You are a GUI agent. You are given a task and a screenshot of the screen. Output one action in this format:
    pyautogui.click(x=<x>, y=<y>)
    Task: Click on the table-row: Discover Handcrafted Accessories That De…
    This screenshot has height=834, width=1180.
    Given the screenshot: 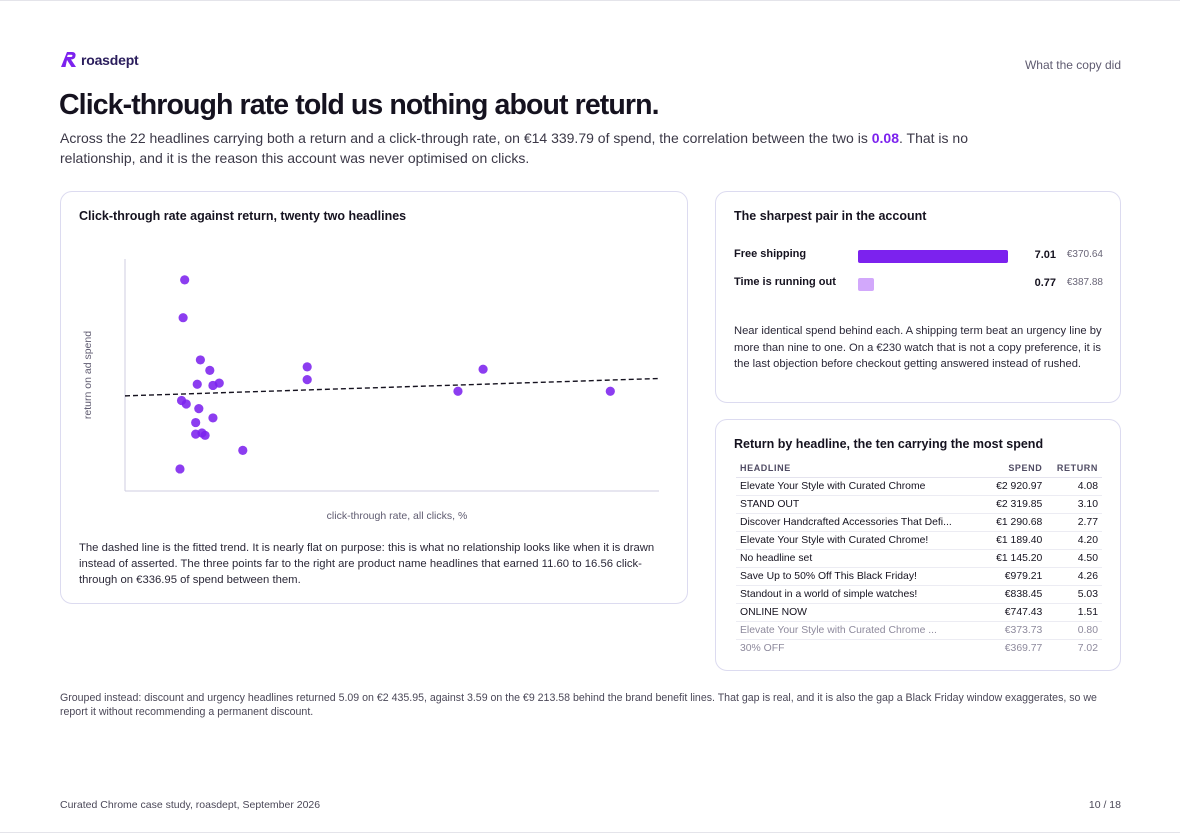 What is the action you would take?
    pyautogui.click(x=919, y=522)
    